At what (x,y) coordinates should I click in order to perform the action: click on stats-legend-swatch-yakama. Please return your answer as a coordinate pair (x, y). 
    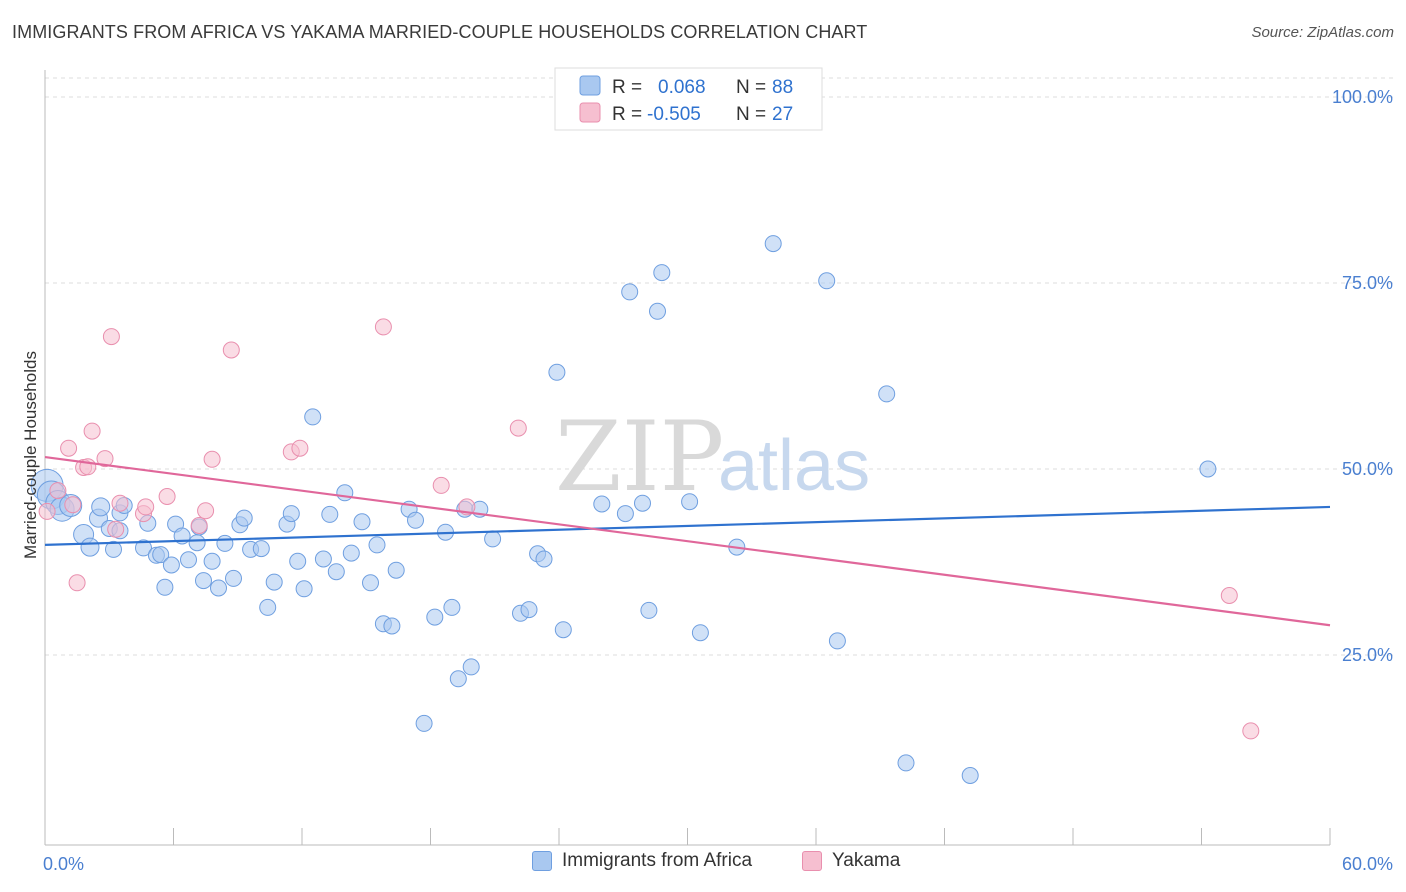
    Looking at the image, I should click on (590, 112).